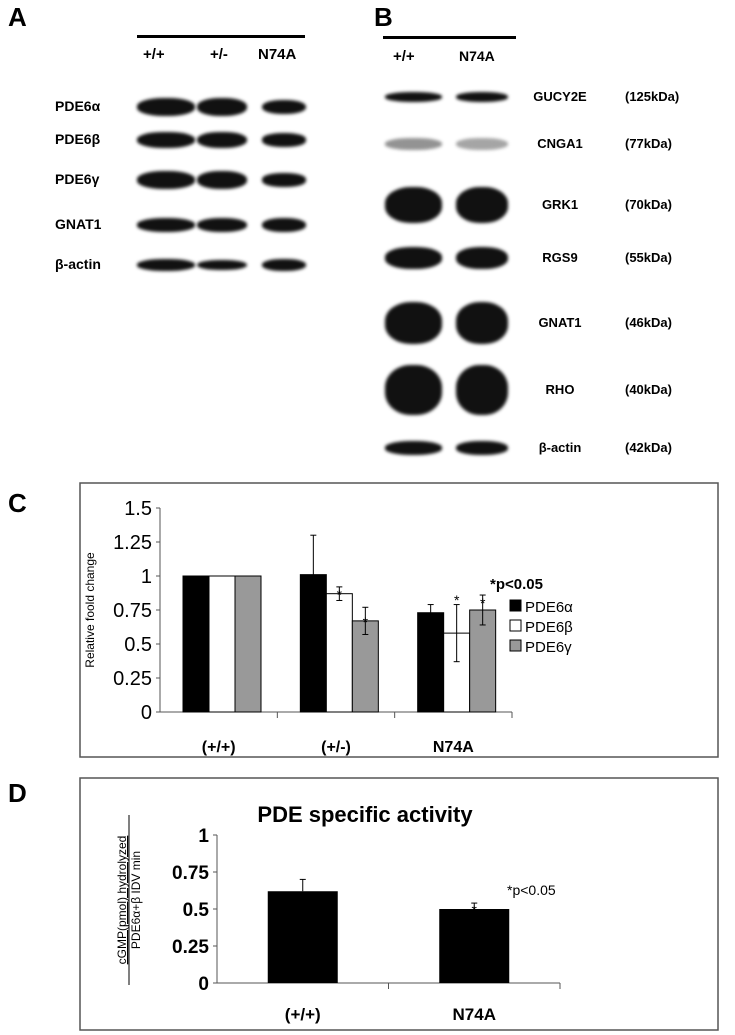 This screenshot has width=735, height=1035. I want to click on panel-a-lane-bar, so click(221, 36).